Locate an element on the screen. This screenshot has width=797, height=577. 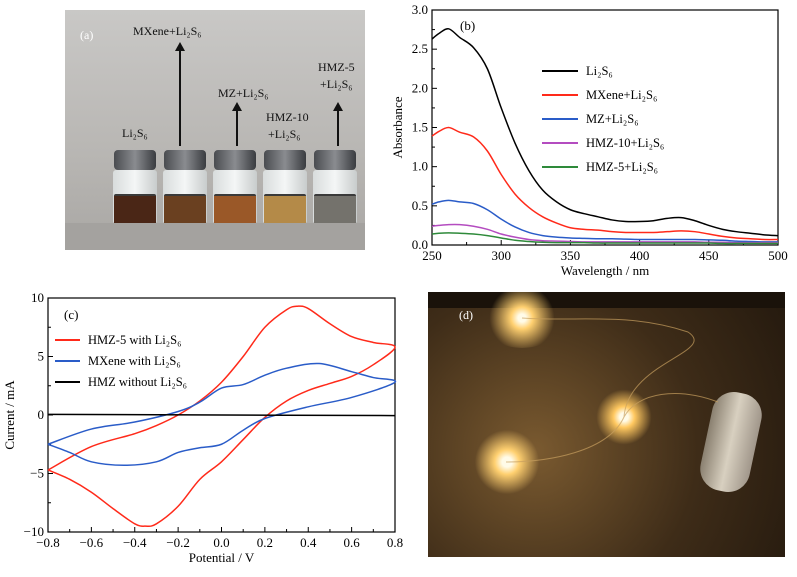
y-axis-label: Current / mA is located at coordinates (9, 415).